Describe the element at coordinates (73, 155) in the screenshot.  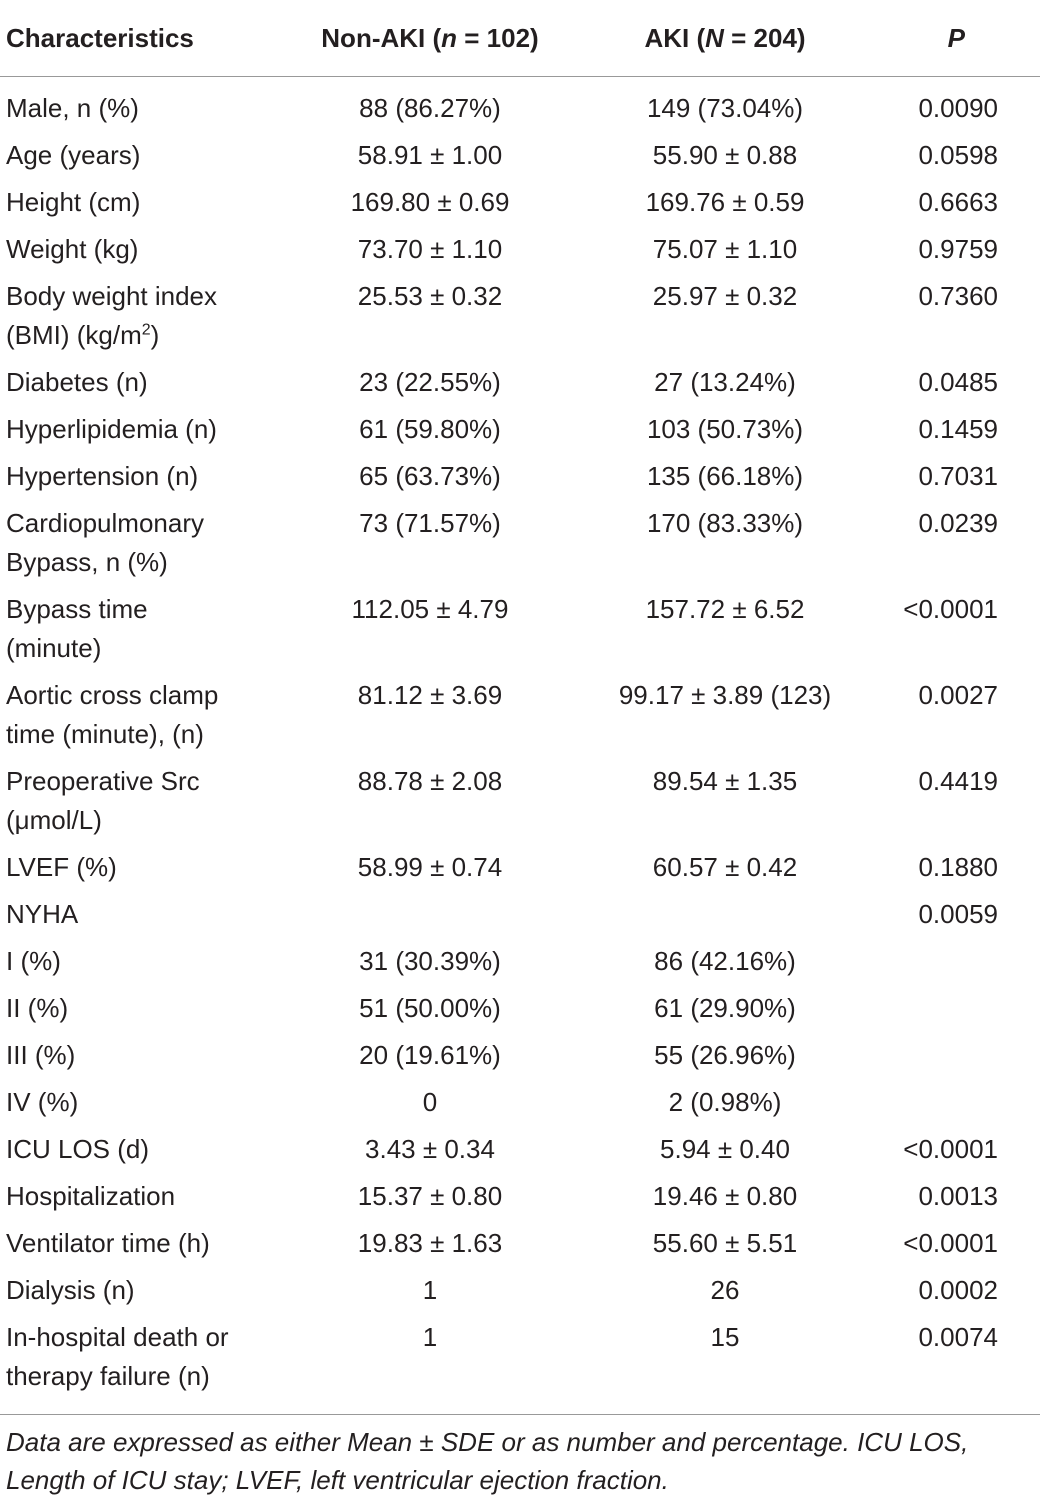
I see `row-label: Age (years)` at that location.